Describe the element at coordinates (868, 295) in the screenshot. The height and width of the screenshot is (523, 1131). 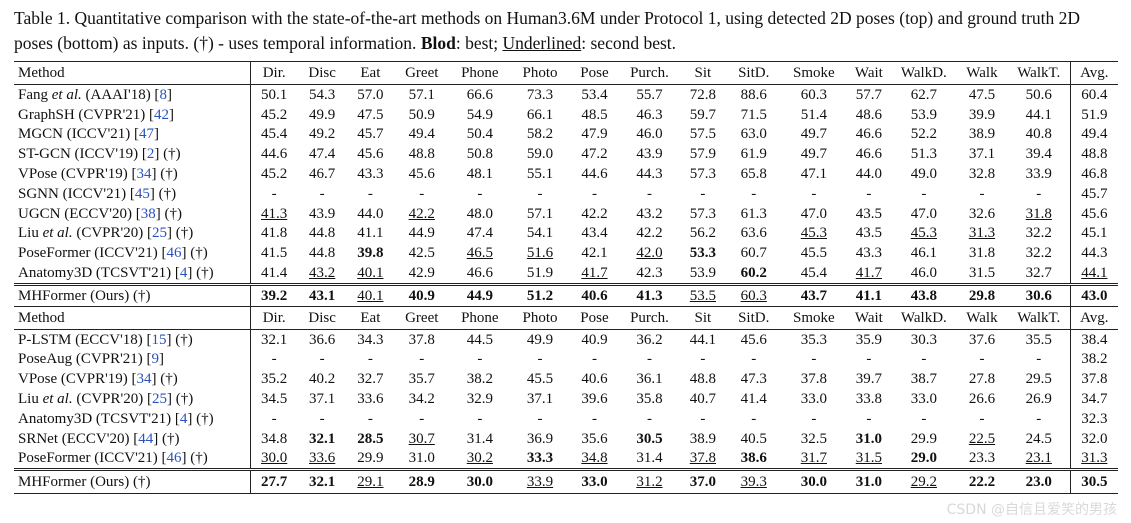
I see `value-text: 41.1` at that location.